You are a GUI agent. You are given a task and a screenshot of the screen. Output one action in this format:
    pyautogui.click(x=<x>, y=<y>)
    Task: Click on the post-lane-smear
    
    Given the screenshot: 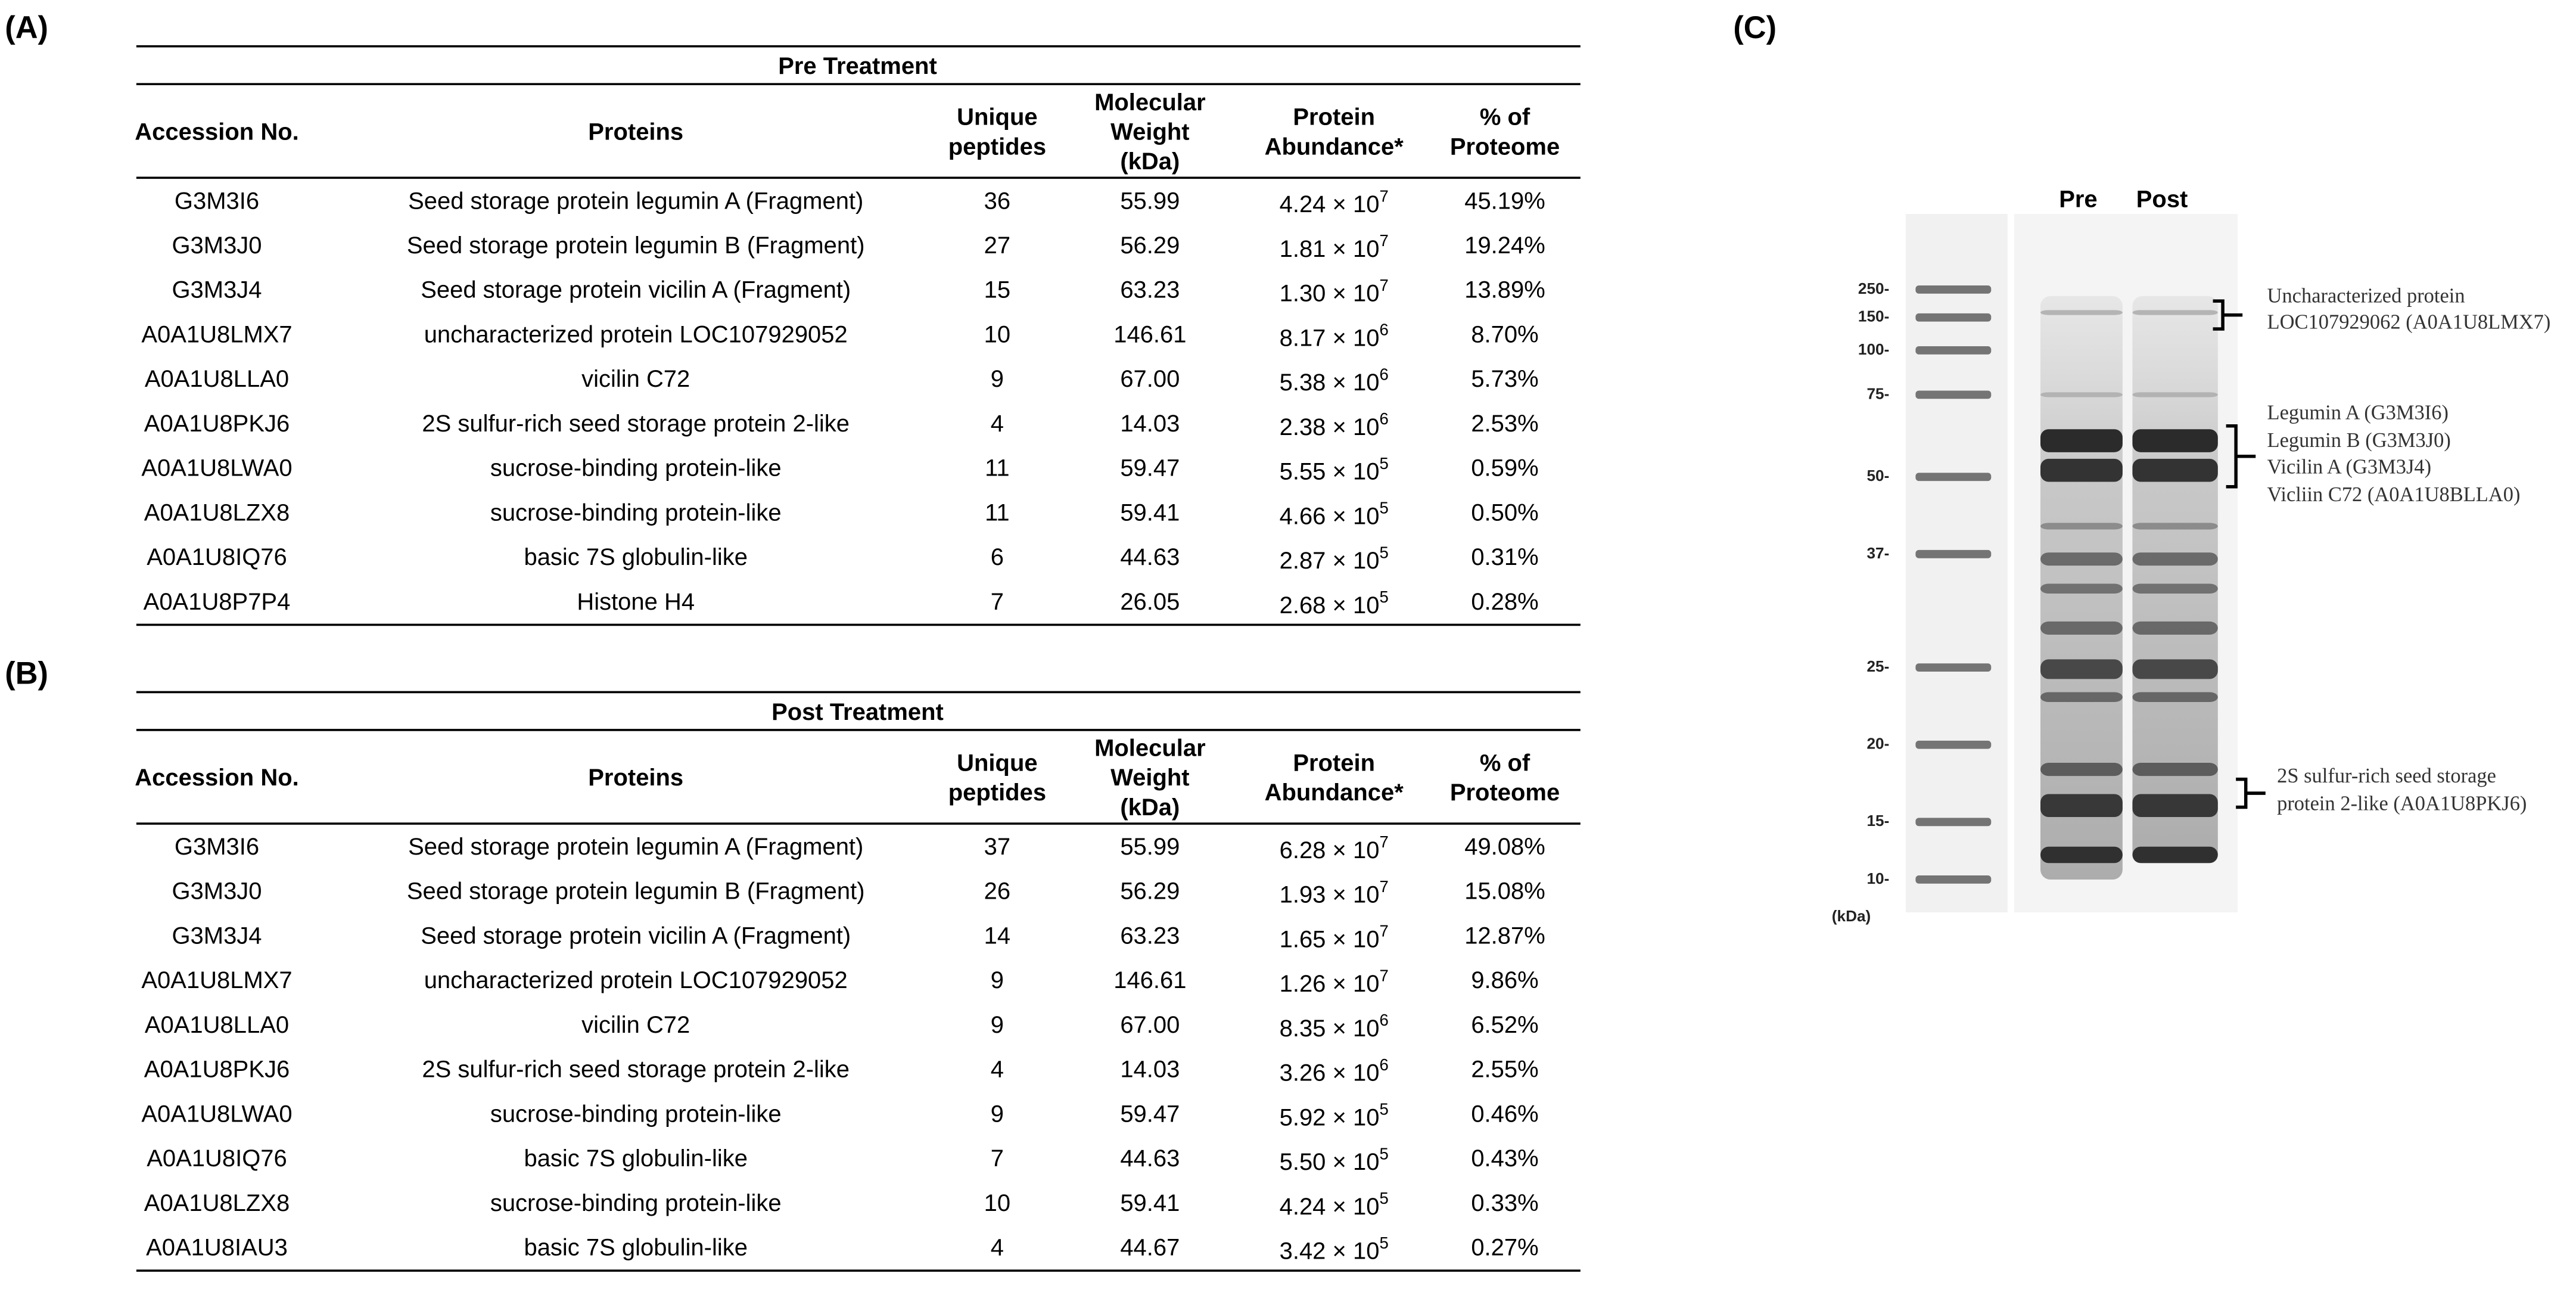 What is the action you would take?
    pyautogui.click(x=2175, y=580)
    